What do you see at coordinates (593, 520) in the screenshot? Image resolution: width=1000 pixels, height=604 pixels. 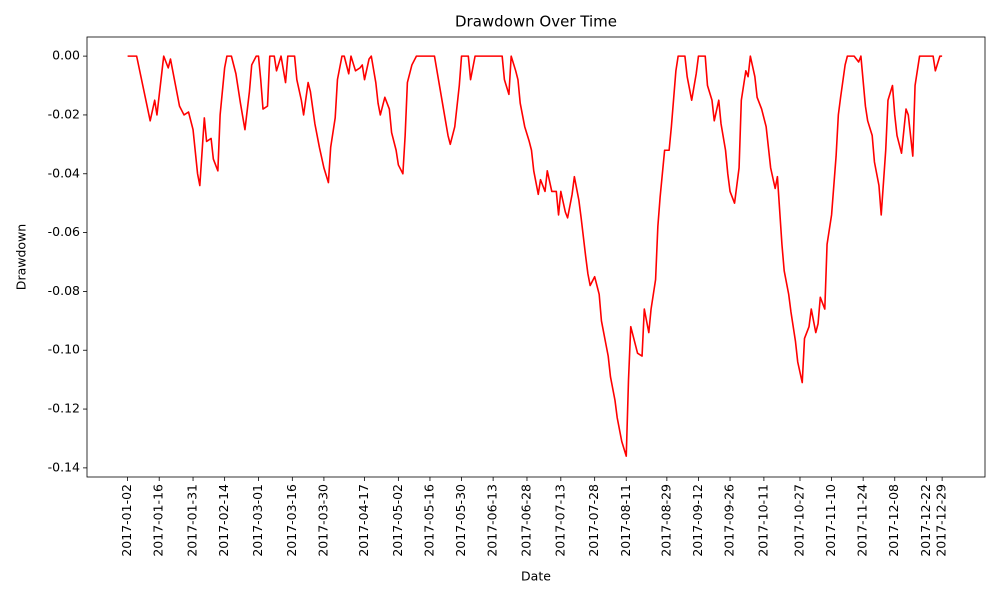 I see `x-tick-label: 2017-07-28` at bounding box center [593, 520].